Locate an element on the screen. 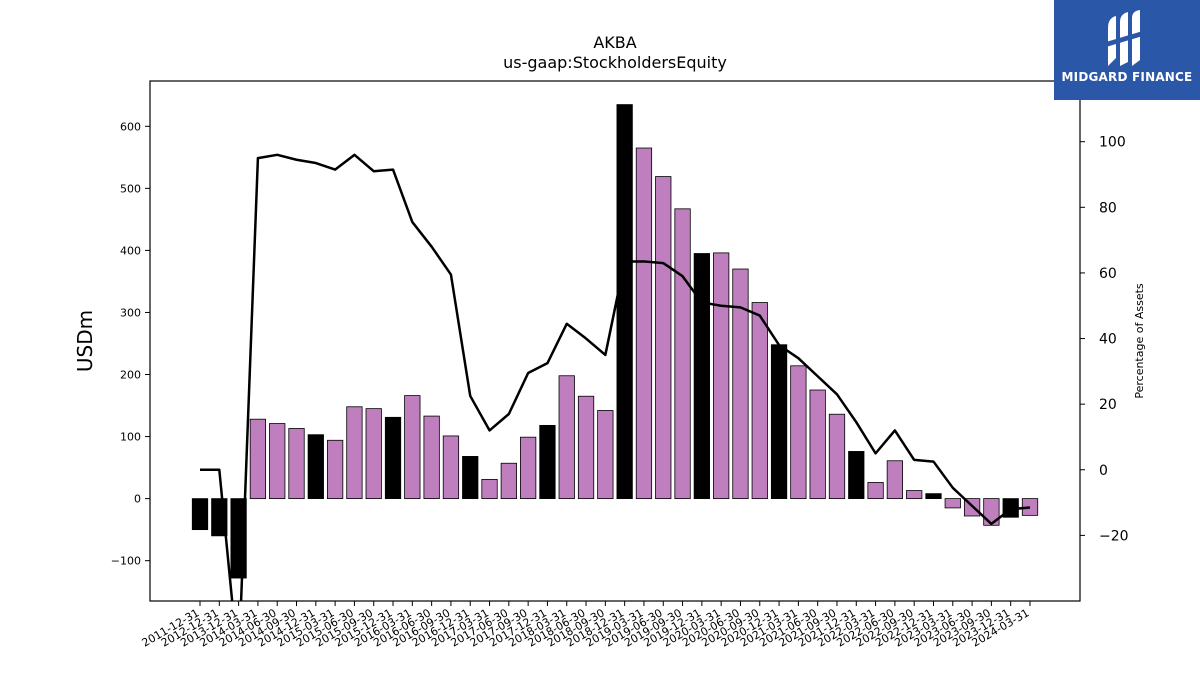 Image resolution: width=1200 pixels, height=675 pixels. chart-subtitle: us-gaap:StockholdersEquity is located at coordinates (615, 62).